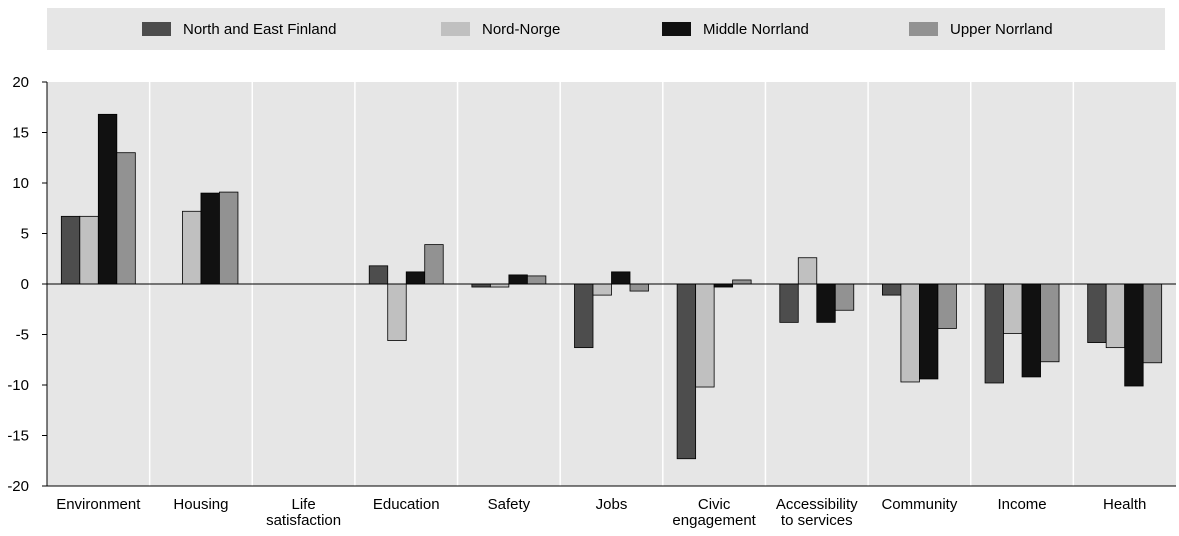  What do you see at coordinates (714, 504) in the screenshot?
I see `x-tick-label: Civic` at bounding box center [714, 504].